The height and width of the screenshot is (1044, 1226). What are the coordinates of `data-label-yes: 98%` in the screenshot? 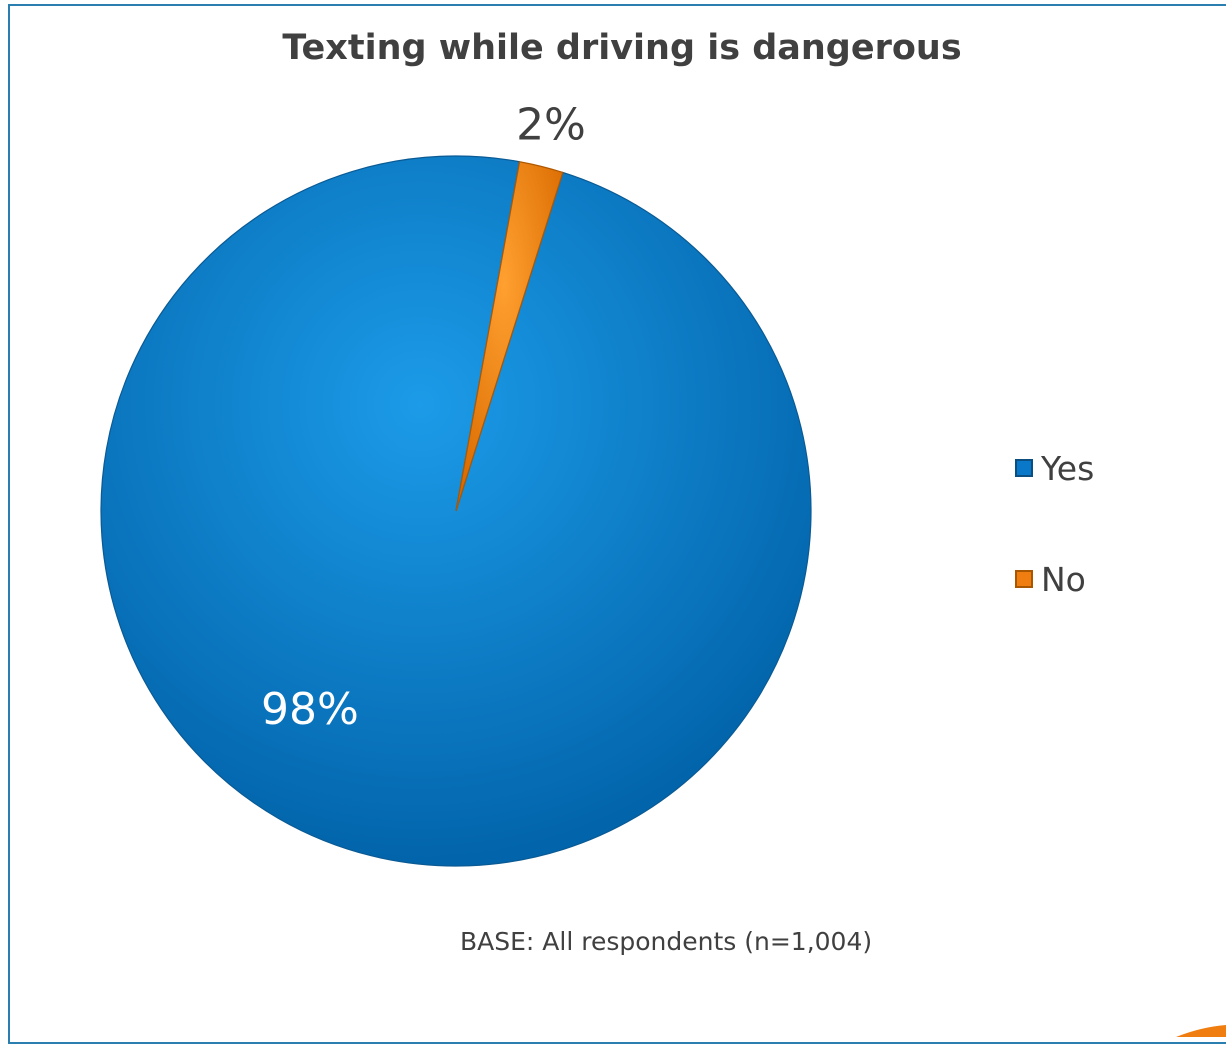 It's located at (310, 709).